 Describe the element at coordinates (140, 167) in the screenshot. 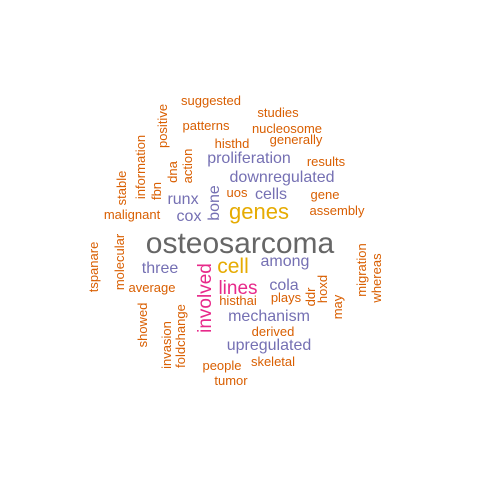

I see `word-information: information` at that location.